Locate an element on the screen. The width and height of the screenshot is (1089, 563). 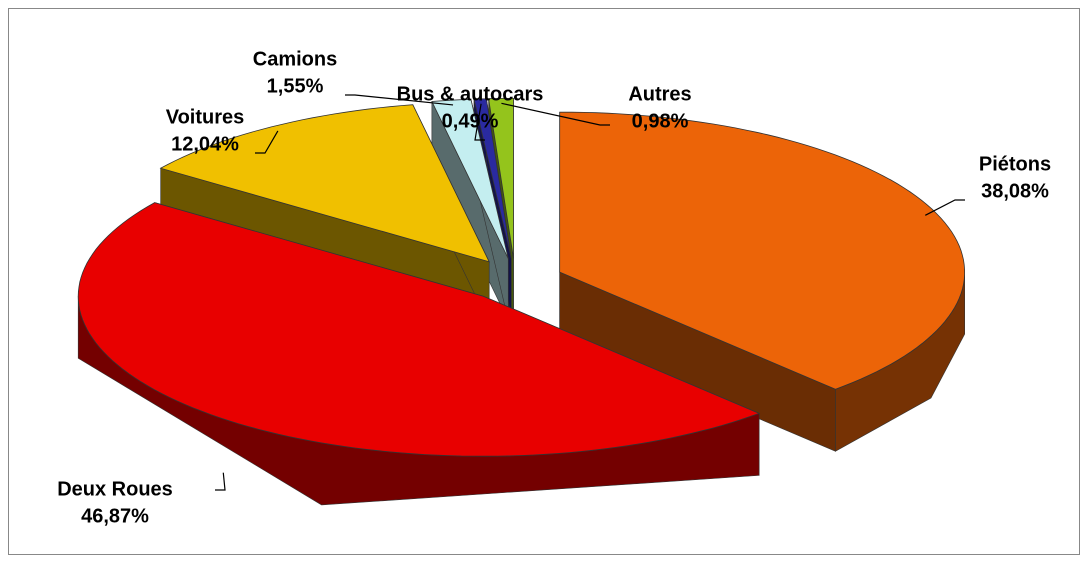
data-label-name: Deux Roues is located at coordinates (115, 489).